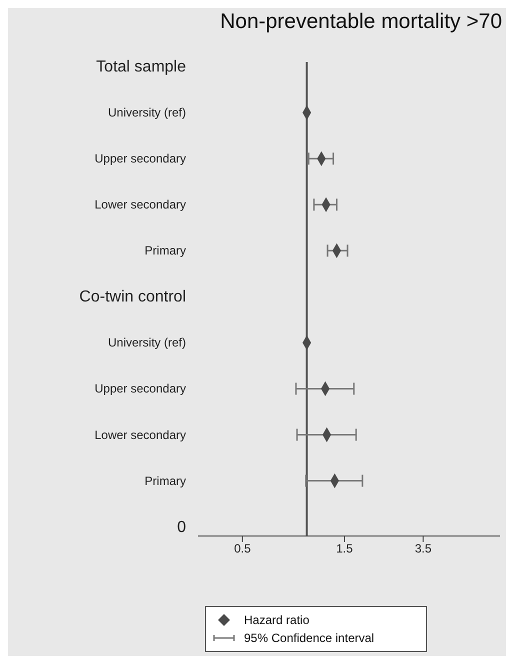  I want to click on chart-title: Non-preventable mortality >70, so click(361, 22).